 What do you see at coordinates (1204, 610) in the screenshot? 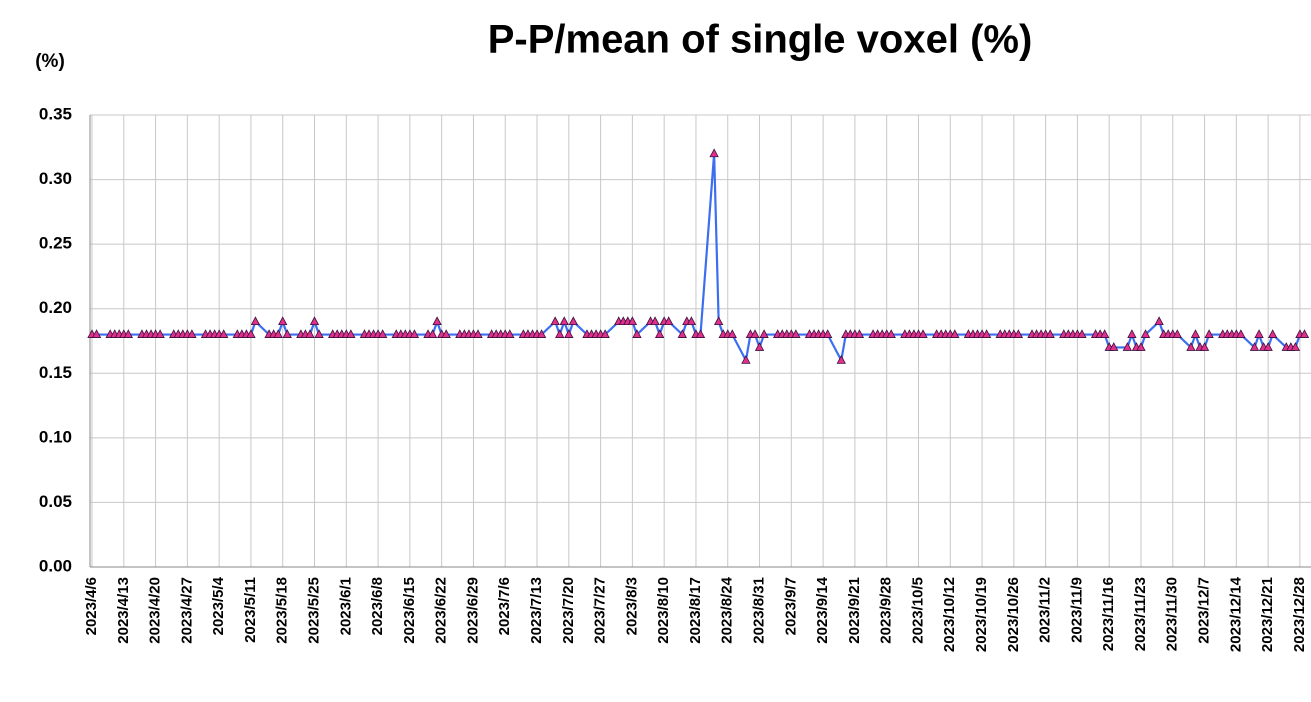
I see `x-tick-label: 2023/12/7` at bounding box center [1204, 610].